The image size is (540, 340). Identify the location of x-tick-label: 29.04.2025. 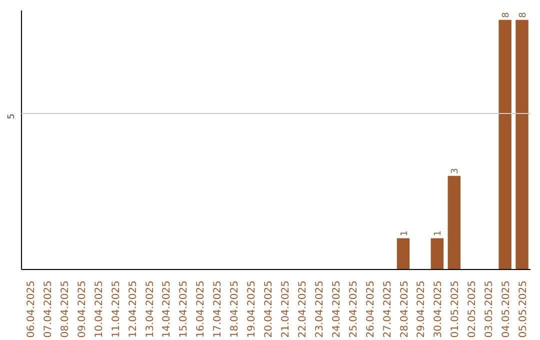
(422, 309).